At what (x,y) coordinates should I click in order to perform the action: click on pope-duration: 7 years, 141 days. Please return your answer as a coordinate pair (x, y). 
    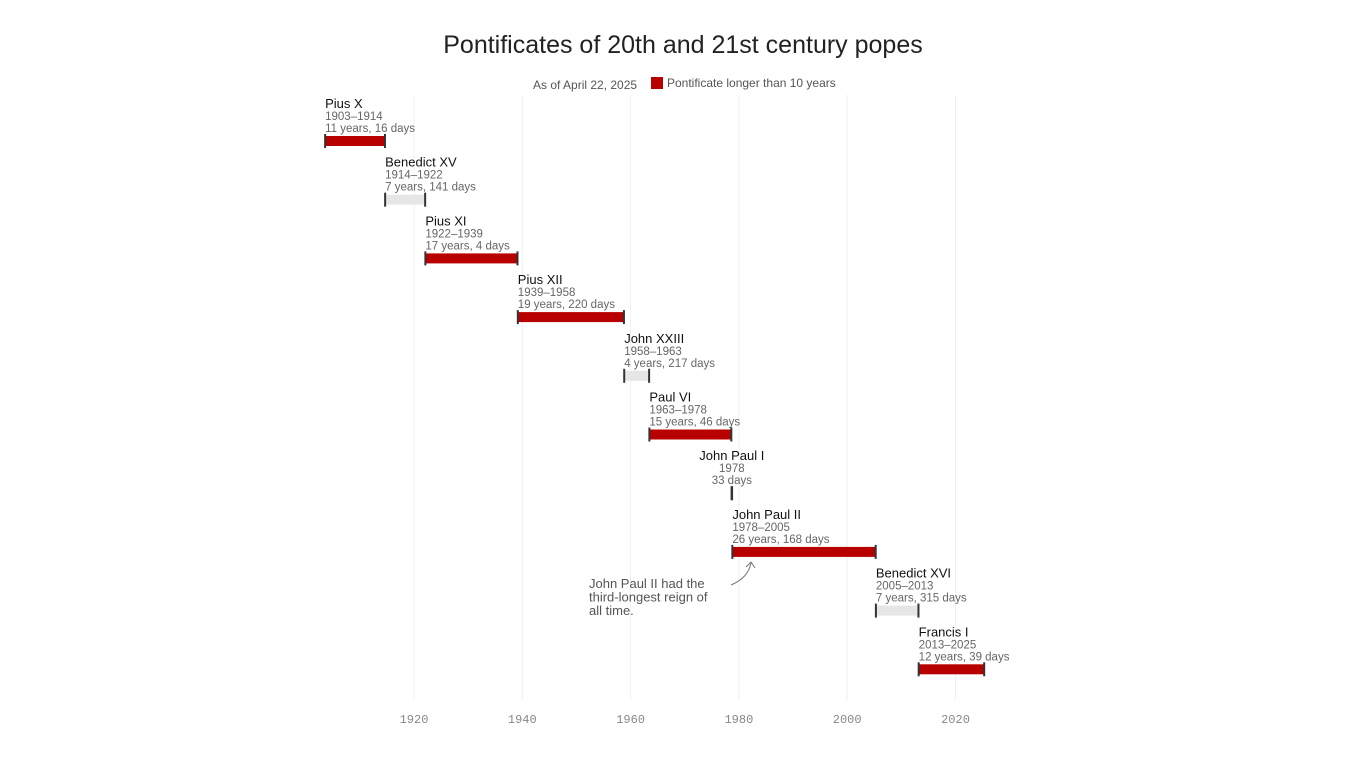
    Looking at the image, I should click on (430, 188).